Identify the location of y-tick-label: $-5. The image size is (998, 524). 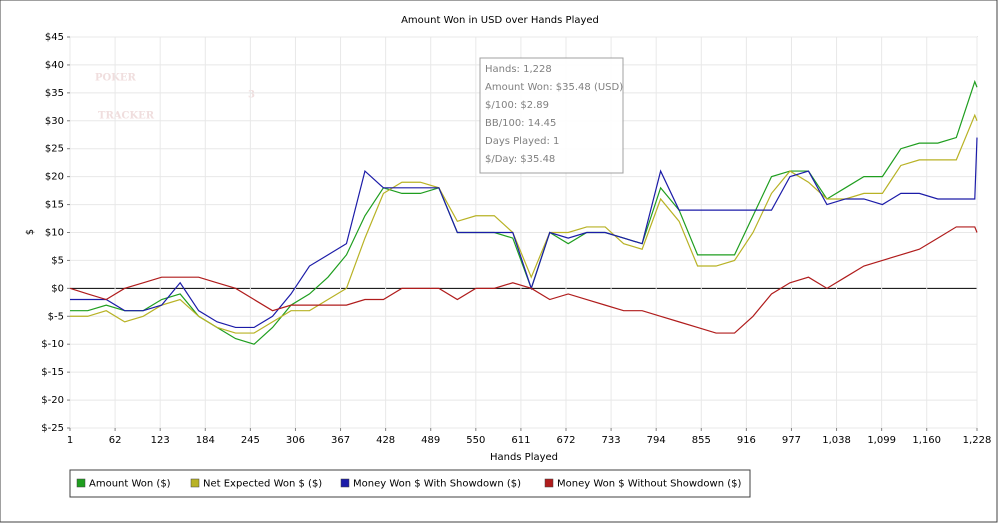
(56, 316).